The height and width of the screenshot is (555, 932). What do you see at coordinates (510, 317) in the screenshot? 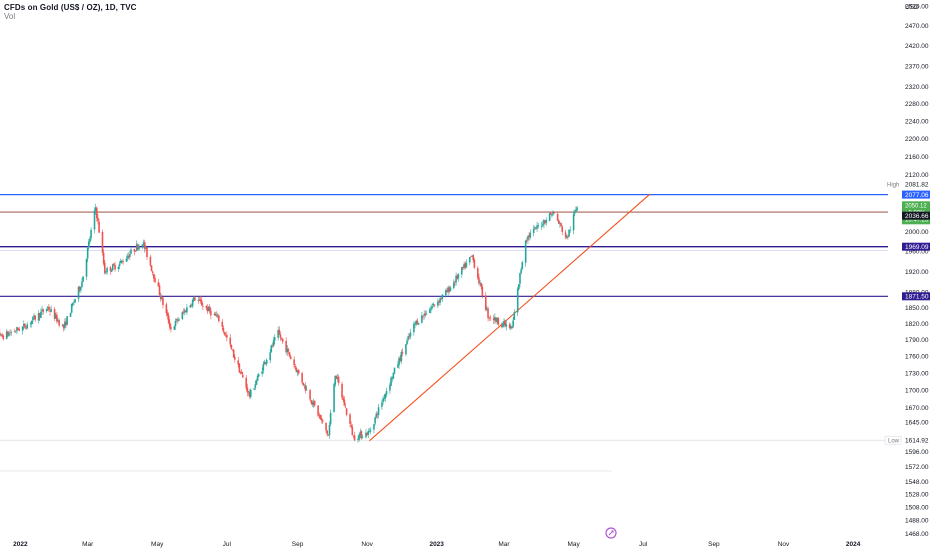
I see `uptrend-line` at bounding box center [510, 317].